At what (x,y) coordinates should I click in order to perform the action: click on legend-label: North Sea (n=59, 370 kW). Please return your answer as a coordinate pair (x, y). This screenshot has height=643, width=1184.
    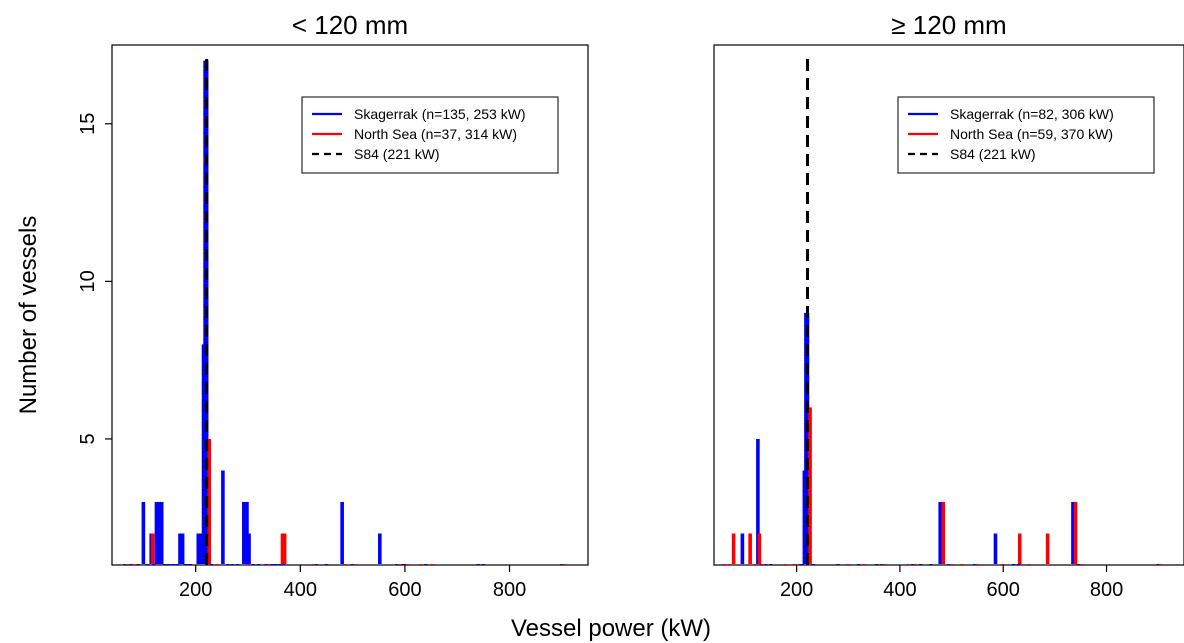
    Looking at the image, I should click on (1031, 134).